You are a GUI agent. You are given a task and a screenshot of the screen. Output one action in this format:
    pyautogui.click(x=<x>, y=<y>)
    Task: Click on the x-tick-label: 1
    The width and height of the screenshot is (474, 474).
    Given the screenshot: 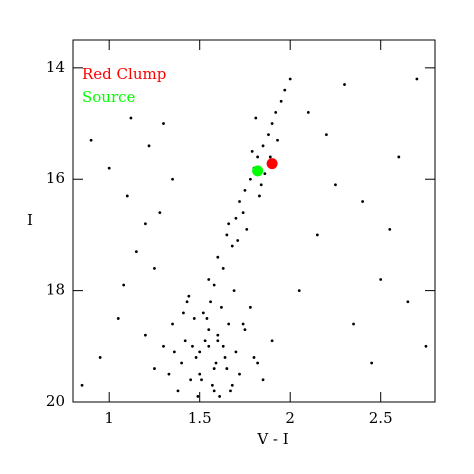 What is the action you would take?
    pyautogui.click(x=109, y=418)
    